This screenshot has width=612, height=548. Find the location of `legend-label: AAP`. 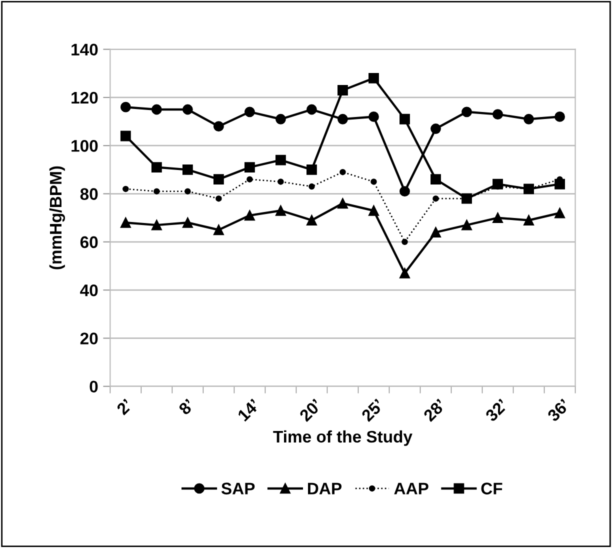

legend-label: AAP is located at coordinates (411, 488).